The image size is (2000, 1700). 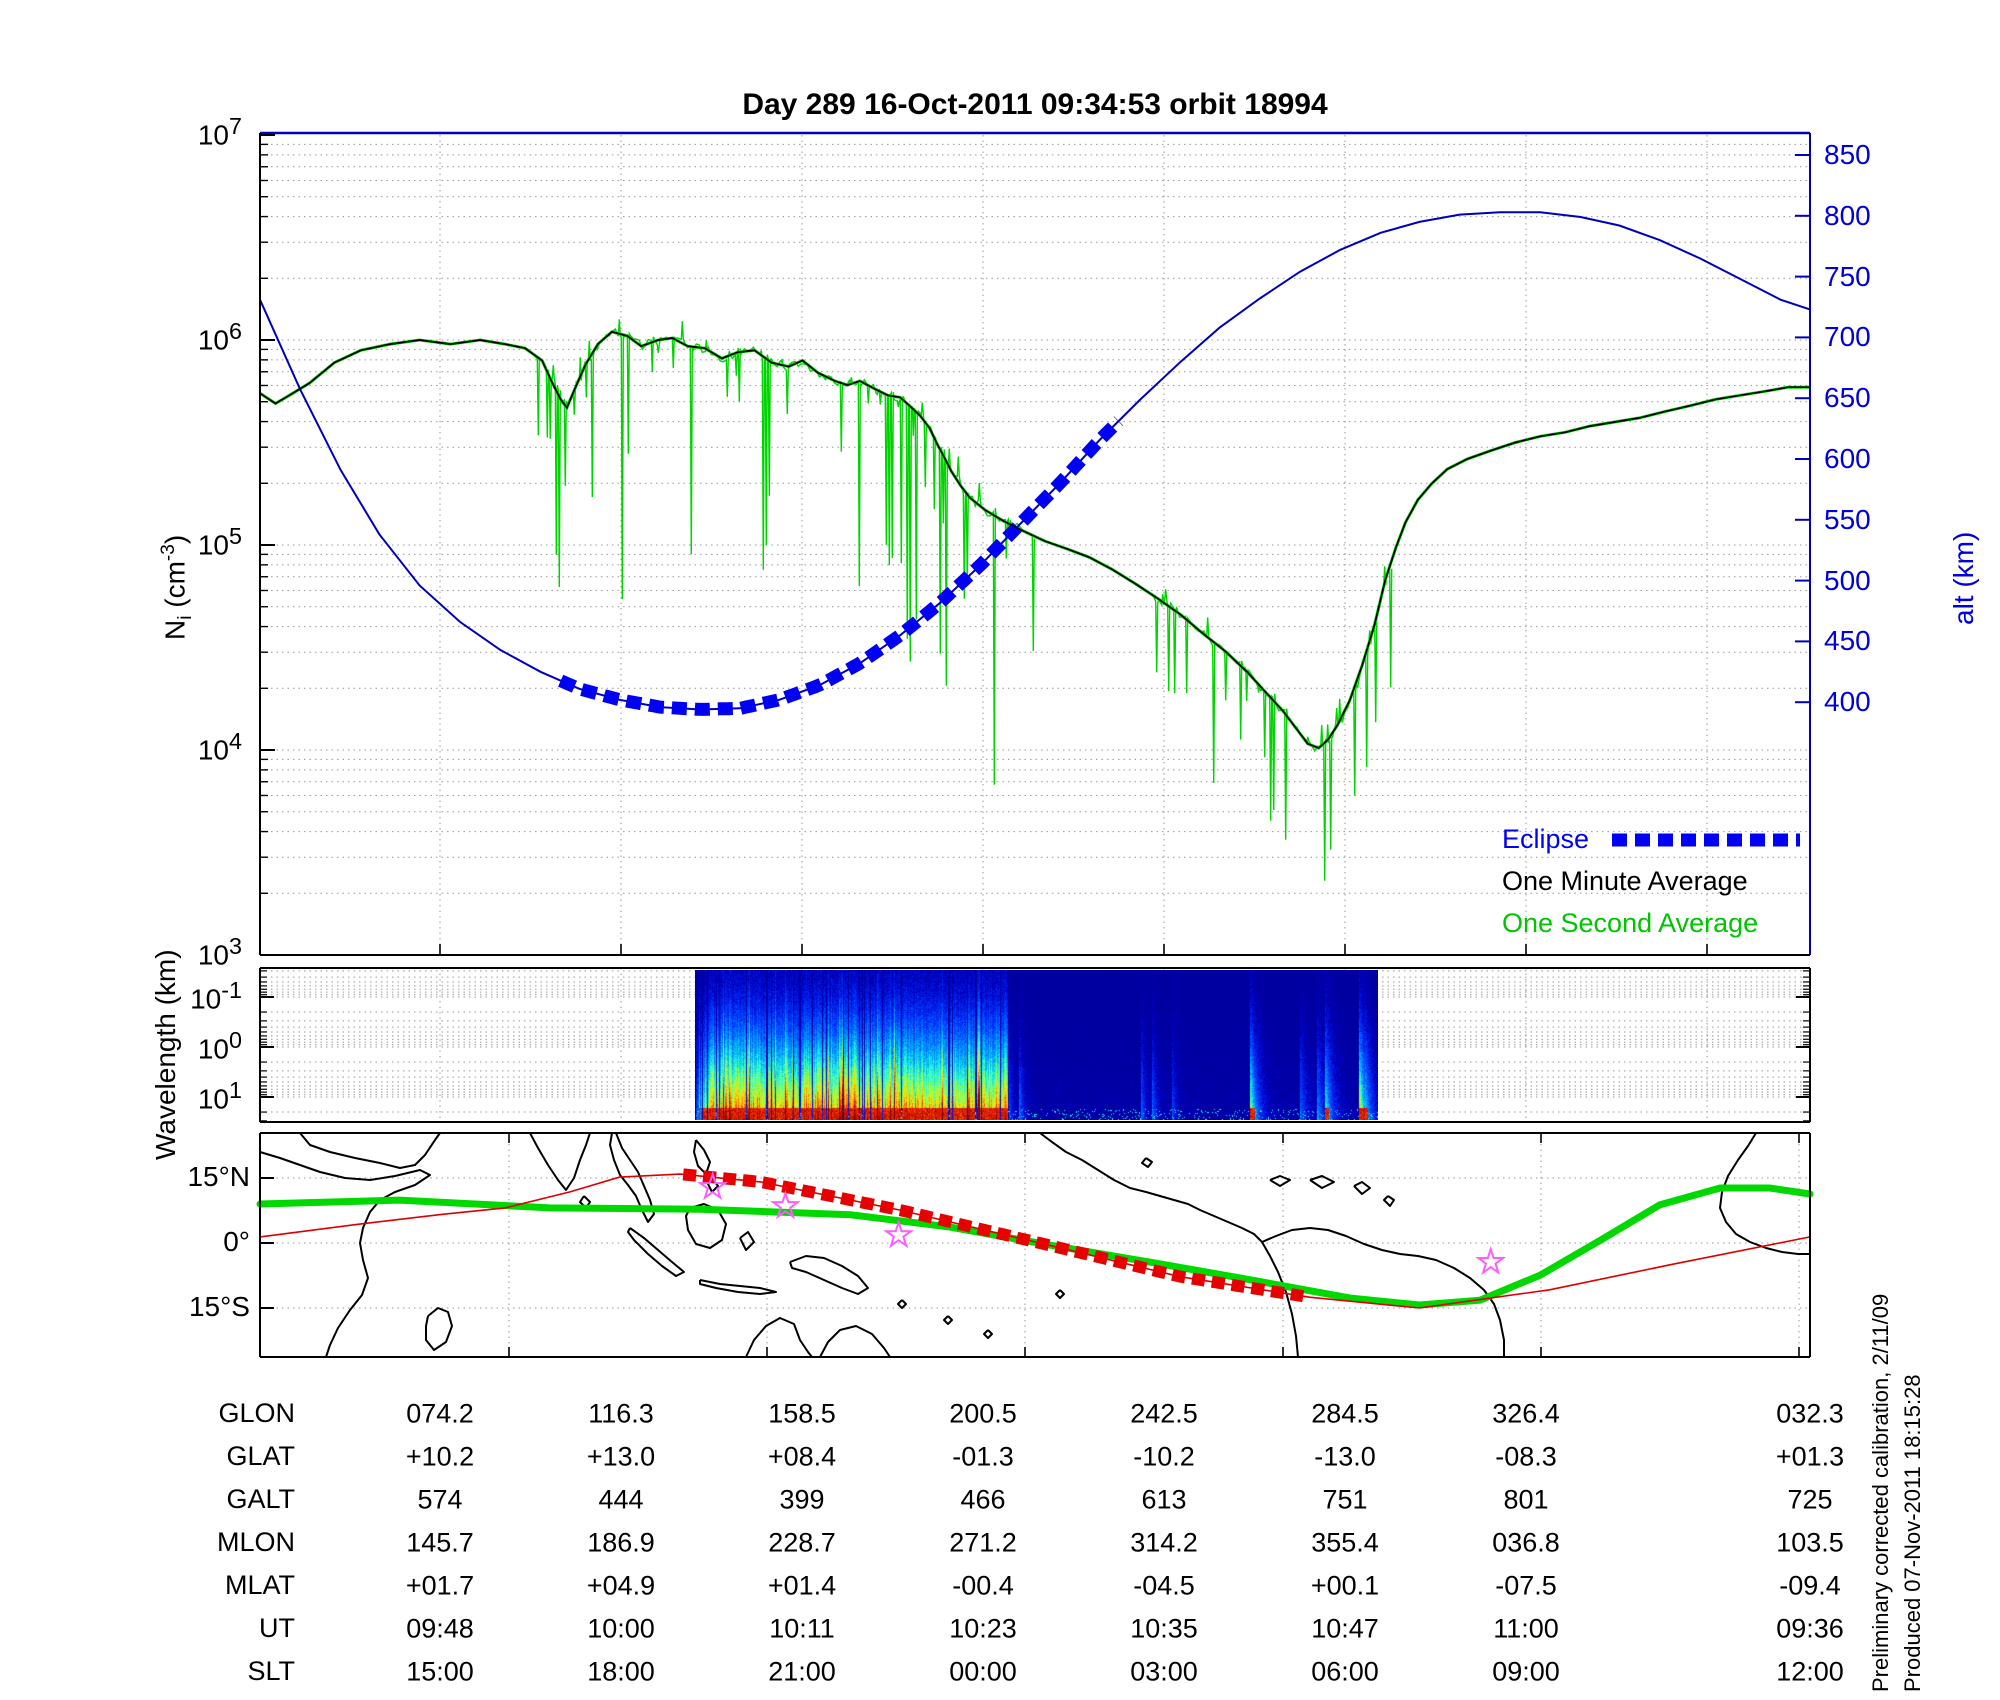 I want to click on table-cell-glat-5: -13.0, so click(x=1345, y=1456).